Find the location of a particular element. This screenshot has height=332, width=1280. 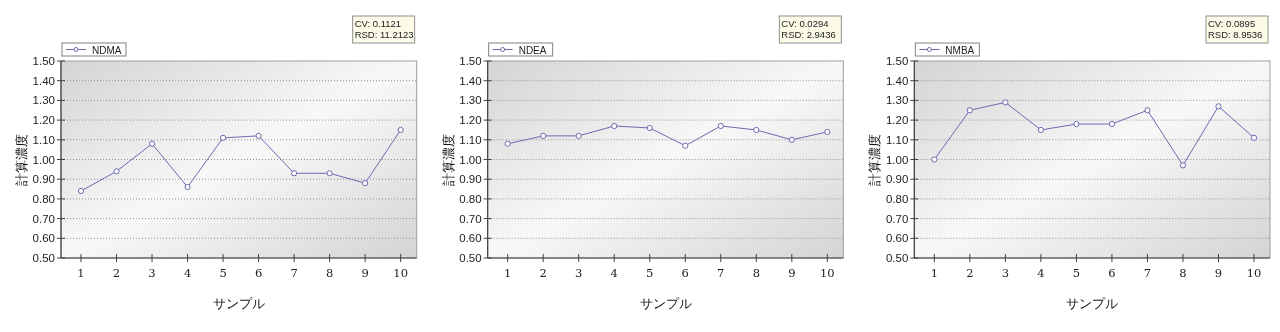

text: CV: 0.0895 is located at coordinates (1232, 23).